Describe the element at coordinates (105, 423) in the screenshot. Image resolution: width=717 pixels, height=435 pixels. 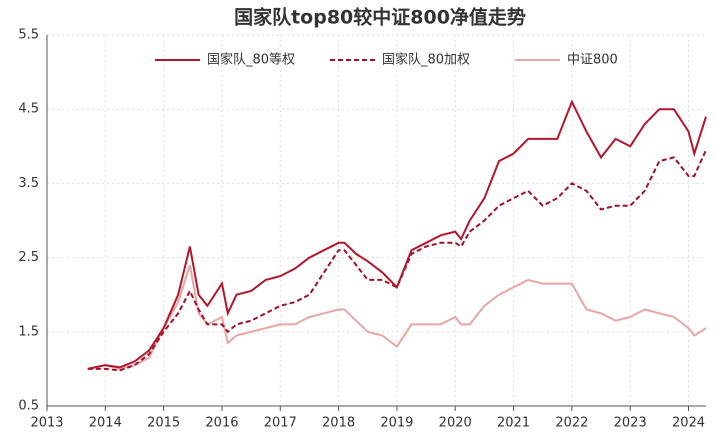
I see `x-tick-label: 2014` at that location.